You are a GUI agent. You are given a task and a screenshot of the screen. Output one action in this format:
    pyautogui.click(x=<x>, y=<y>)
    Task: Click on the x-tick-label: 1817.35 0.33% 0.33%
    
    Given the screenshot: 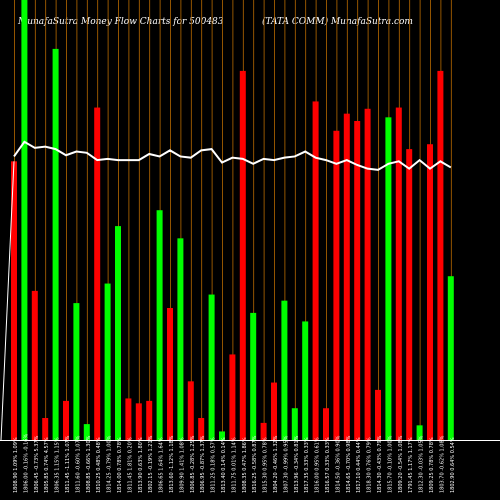 What is the action you would take?
    pyautogui.click(x=307, y=465)
    